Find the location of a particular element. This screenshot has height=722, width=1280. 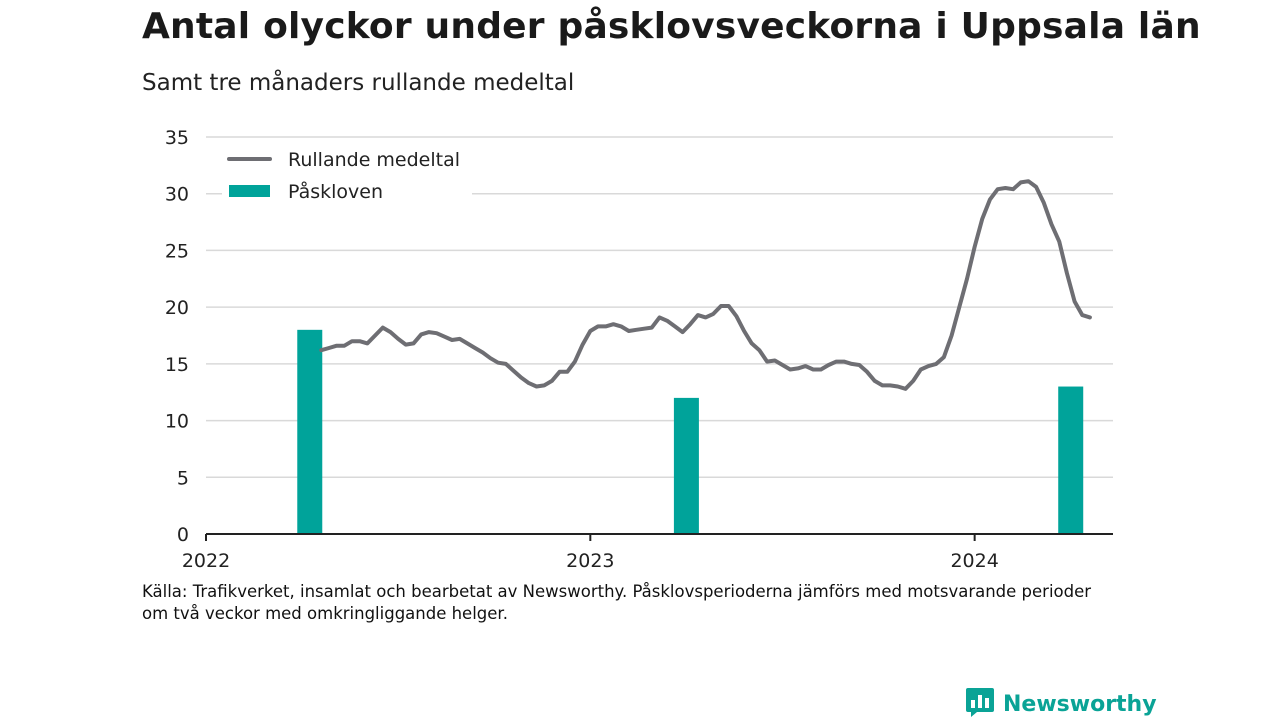

x-axis: 2022 2023 2024 is located at coordinates (647, 552).